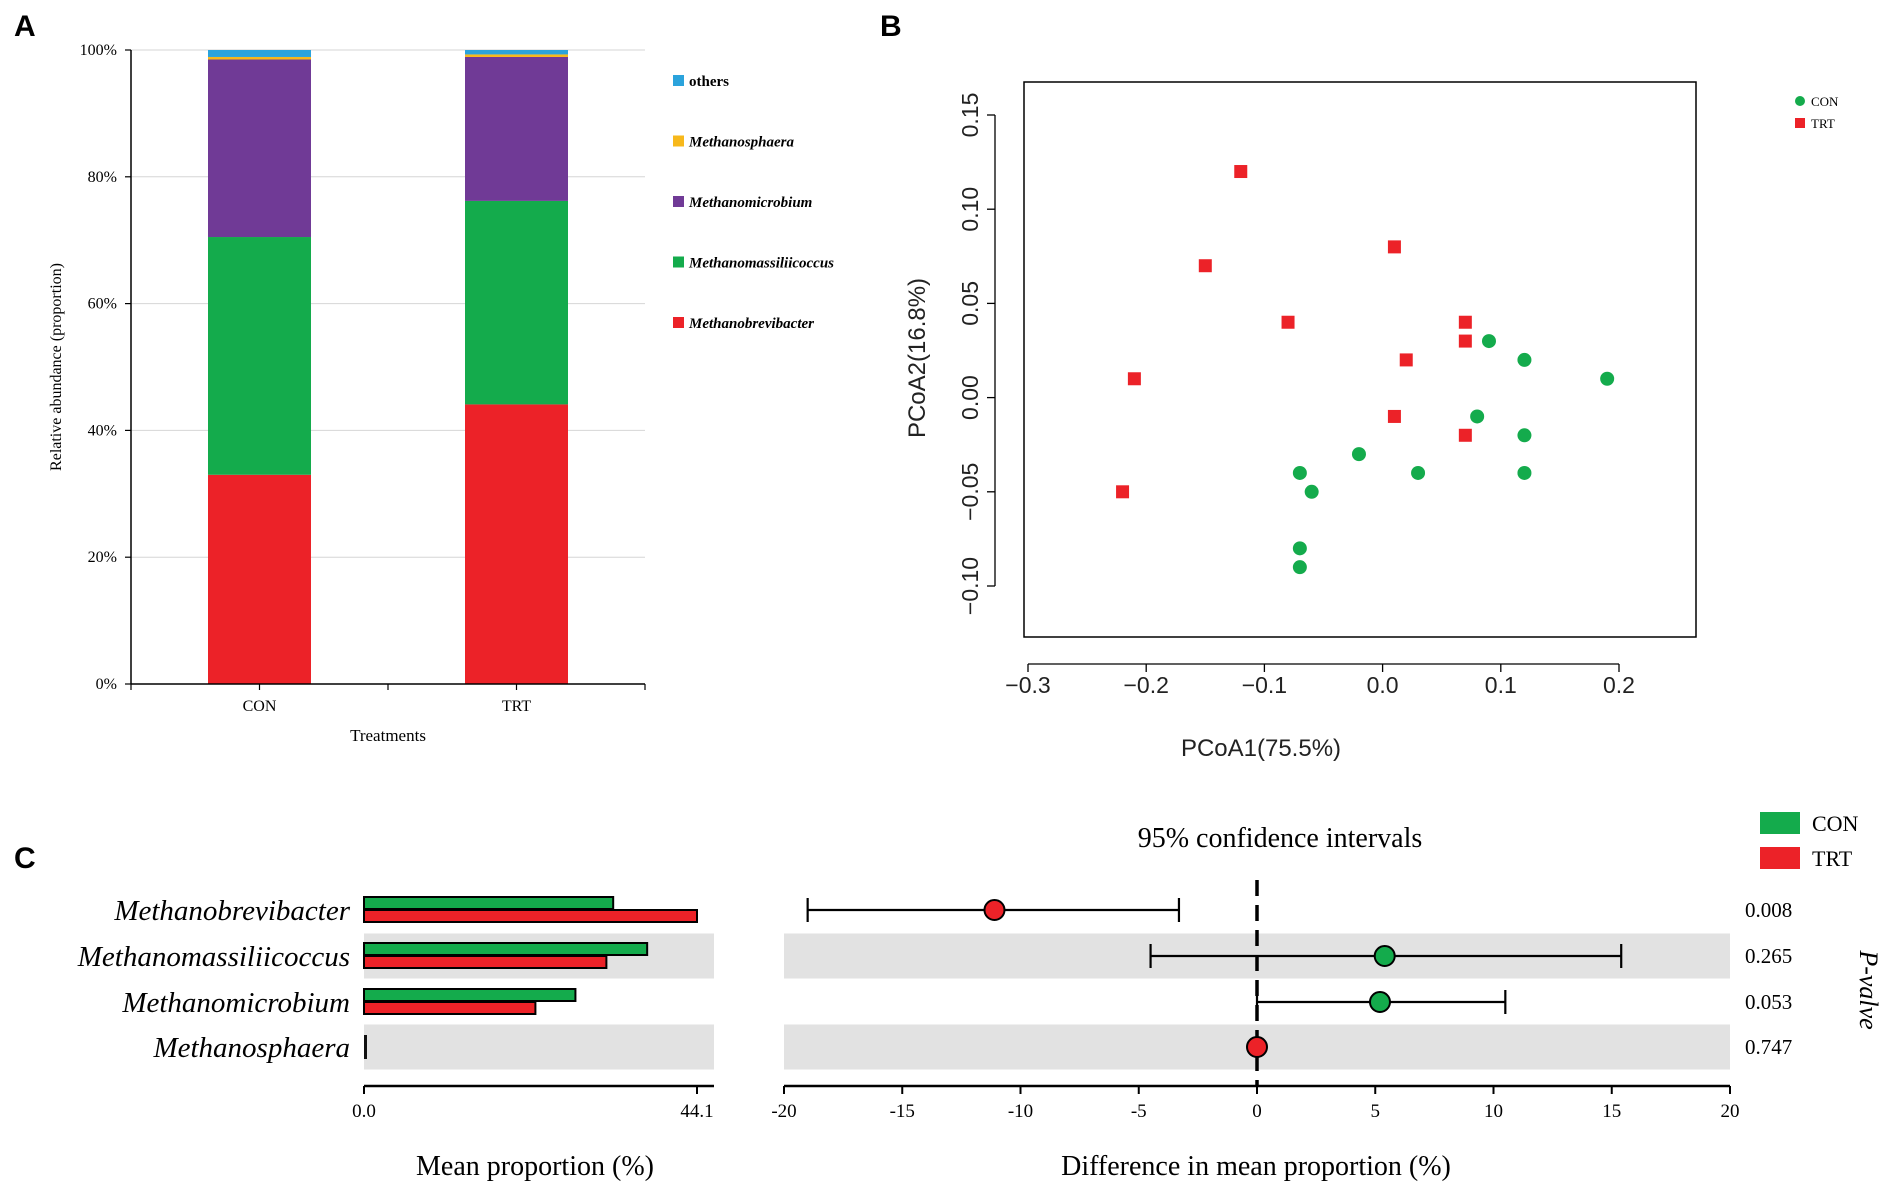  Describe the element at coordinates (917, 358) in the screenshot. I see `panel-b-y-label: PCoA2(16.8%)` at that location.